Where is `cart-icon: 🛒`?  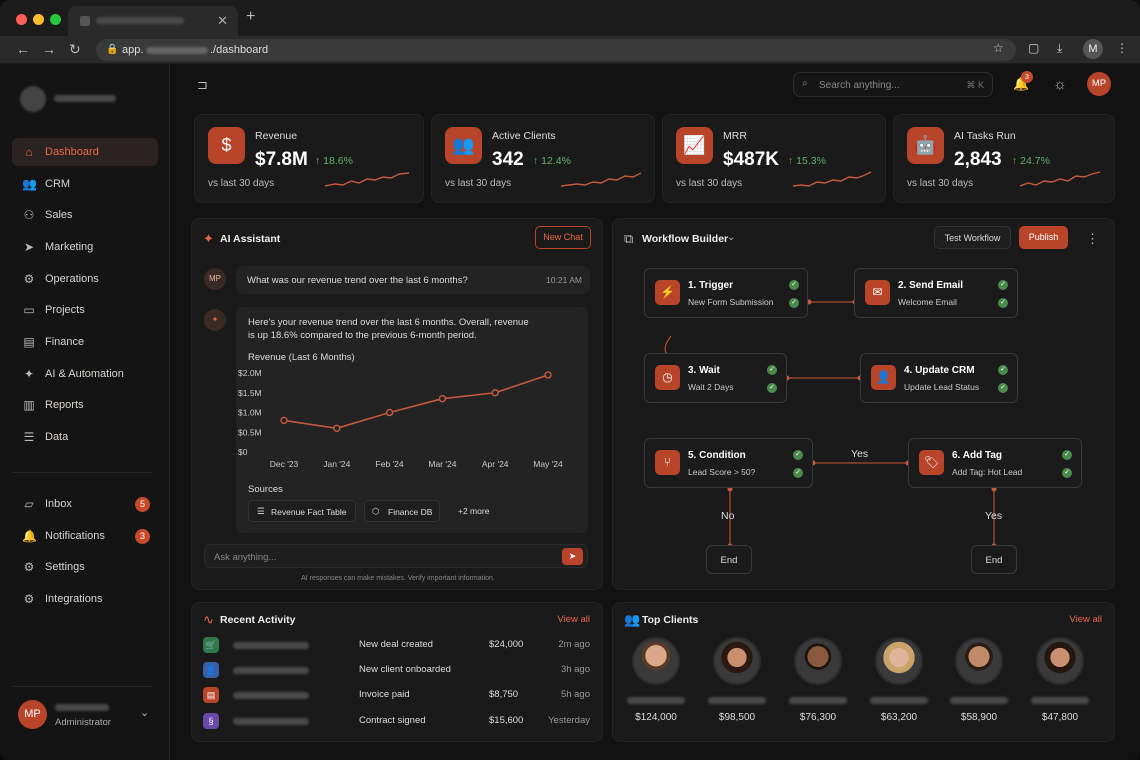 cart-icon: 🛒 is located at coordinates (211, 645).